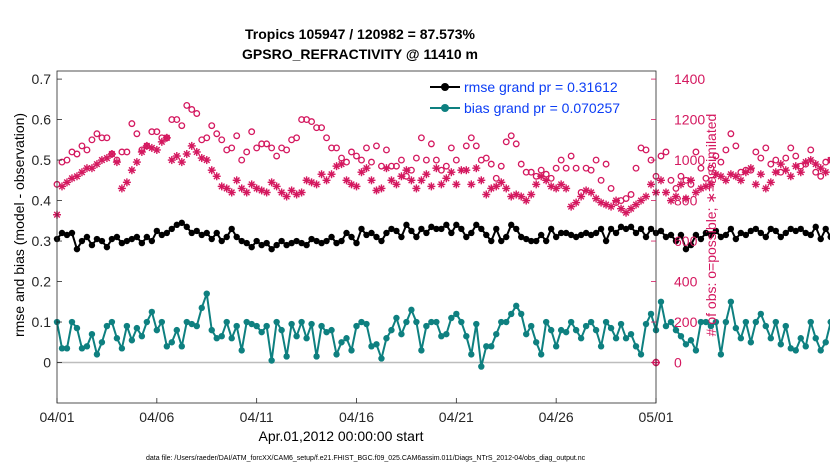  I want to click on y-right-tick-label: 400, so click(686, 282).